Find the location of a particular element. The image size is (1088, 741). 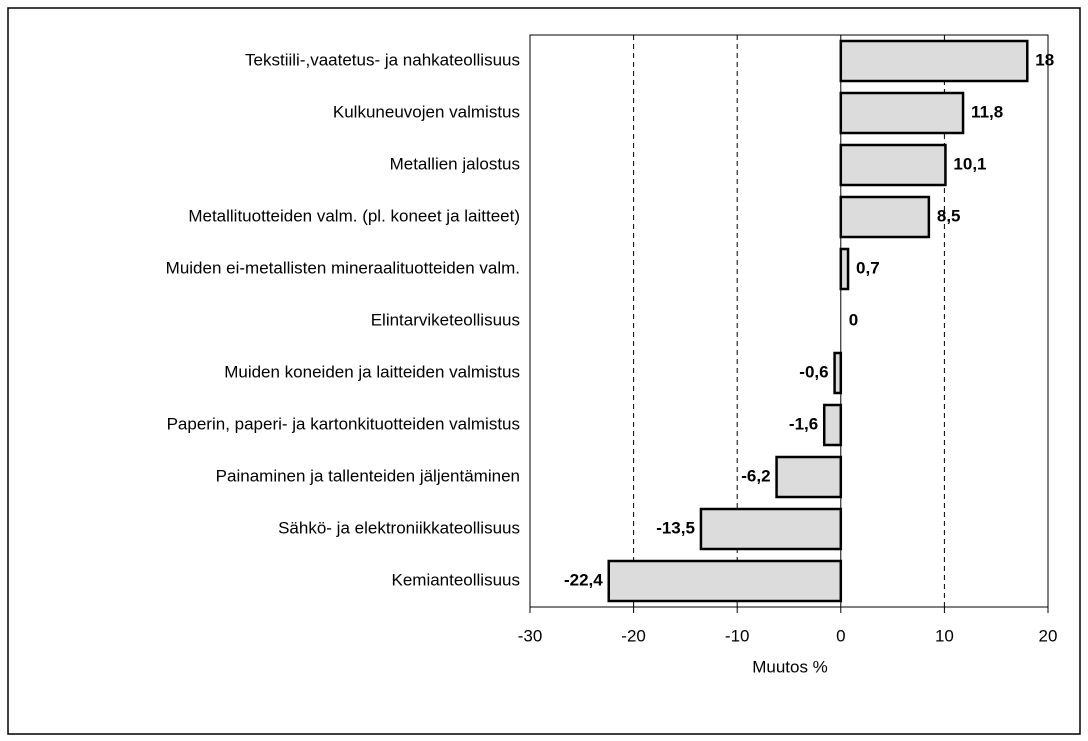

value-label: 0,7 is located at coordinates (868, 267).